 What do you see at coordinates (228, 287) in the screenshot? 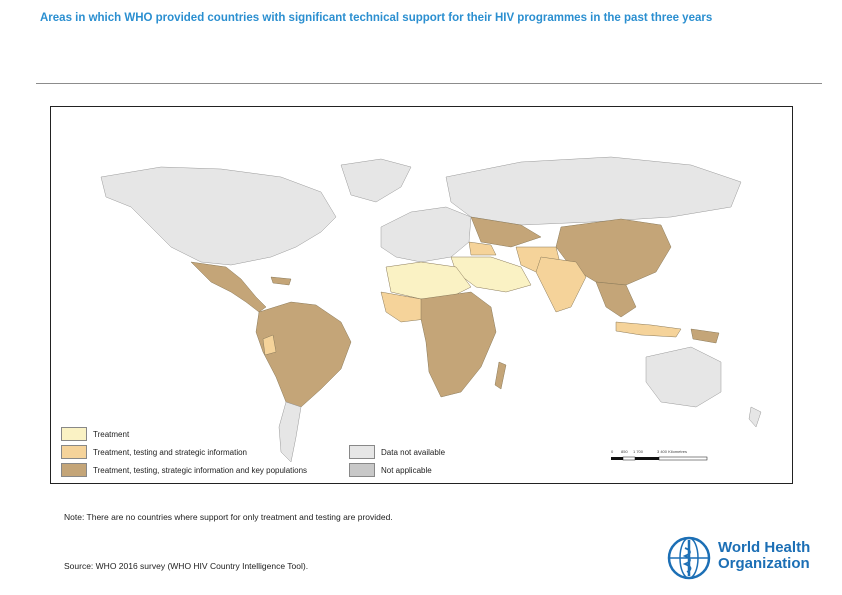
I see `mexico-central-america` at bounding box center [228, 287].